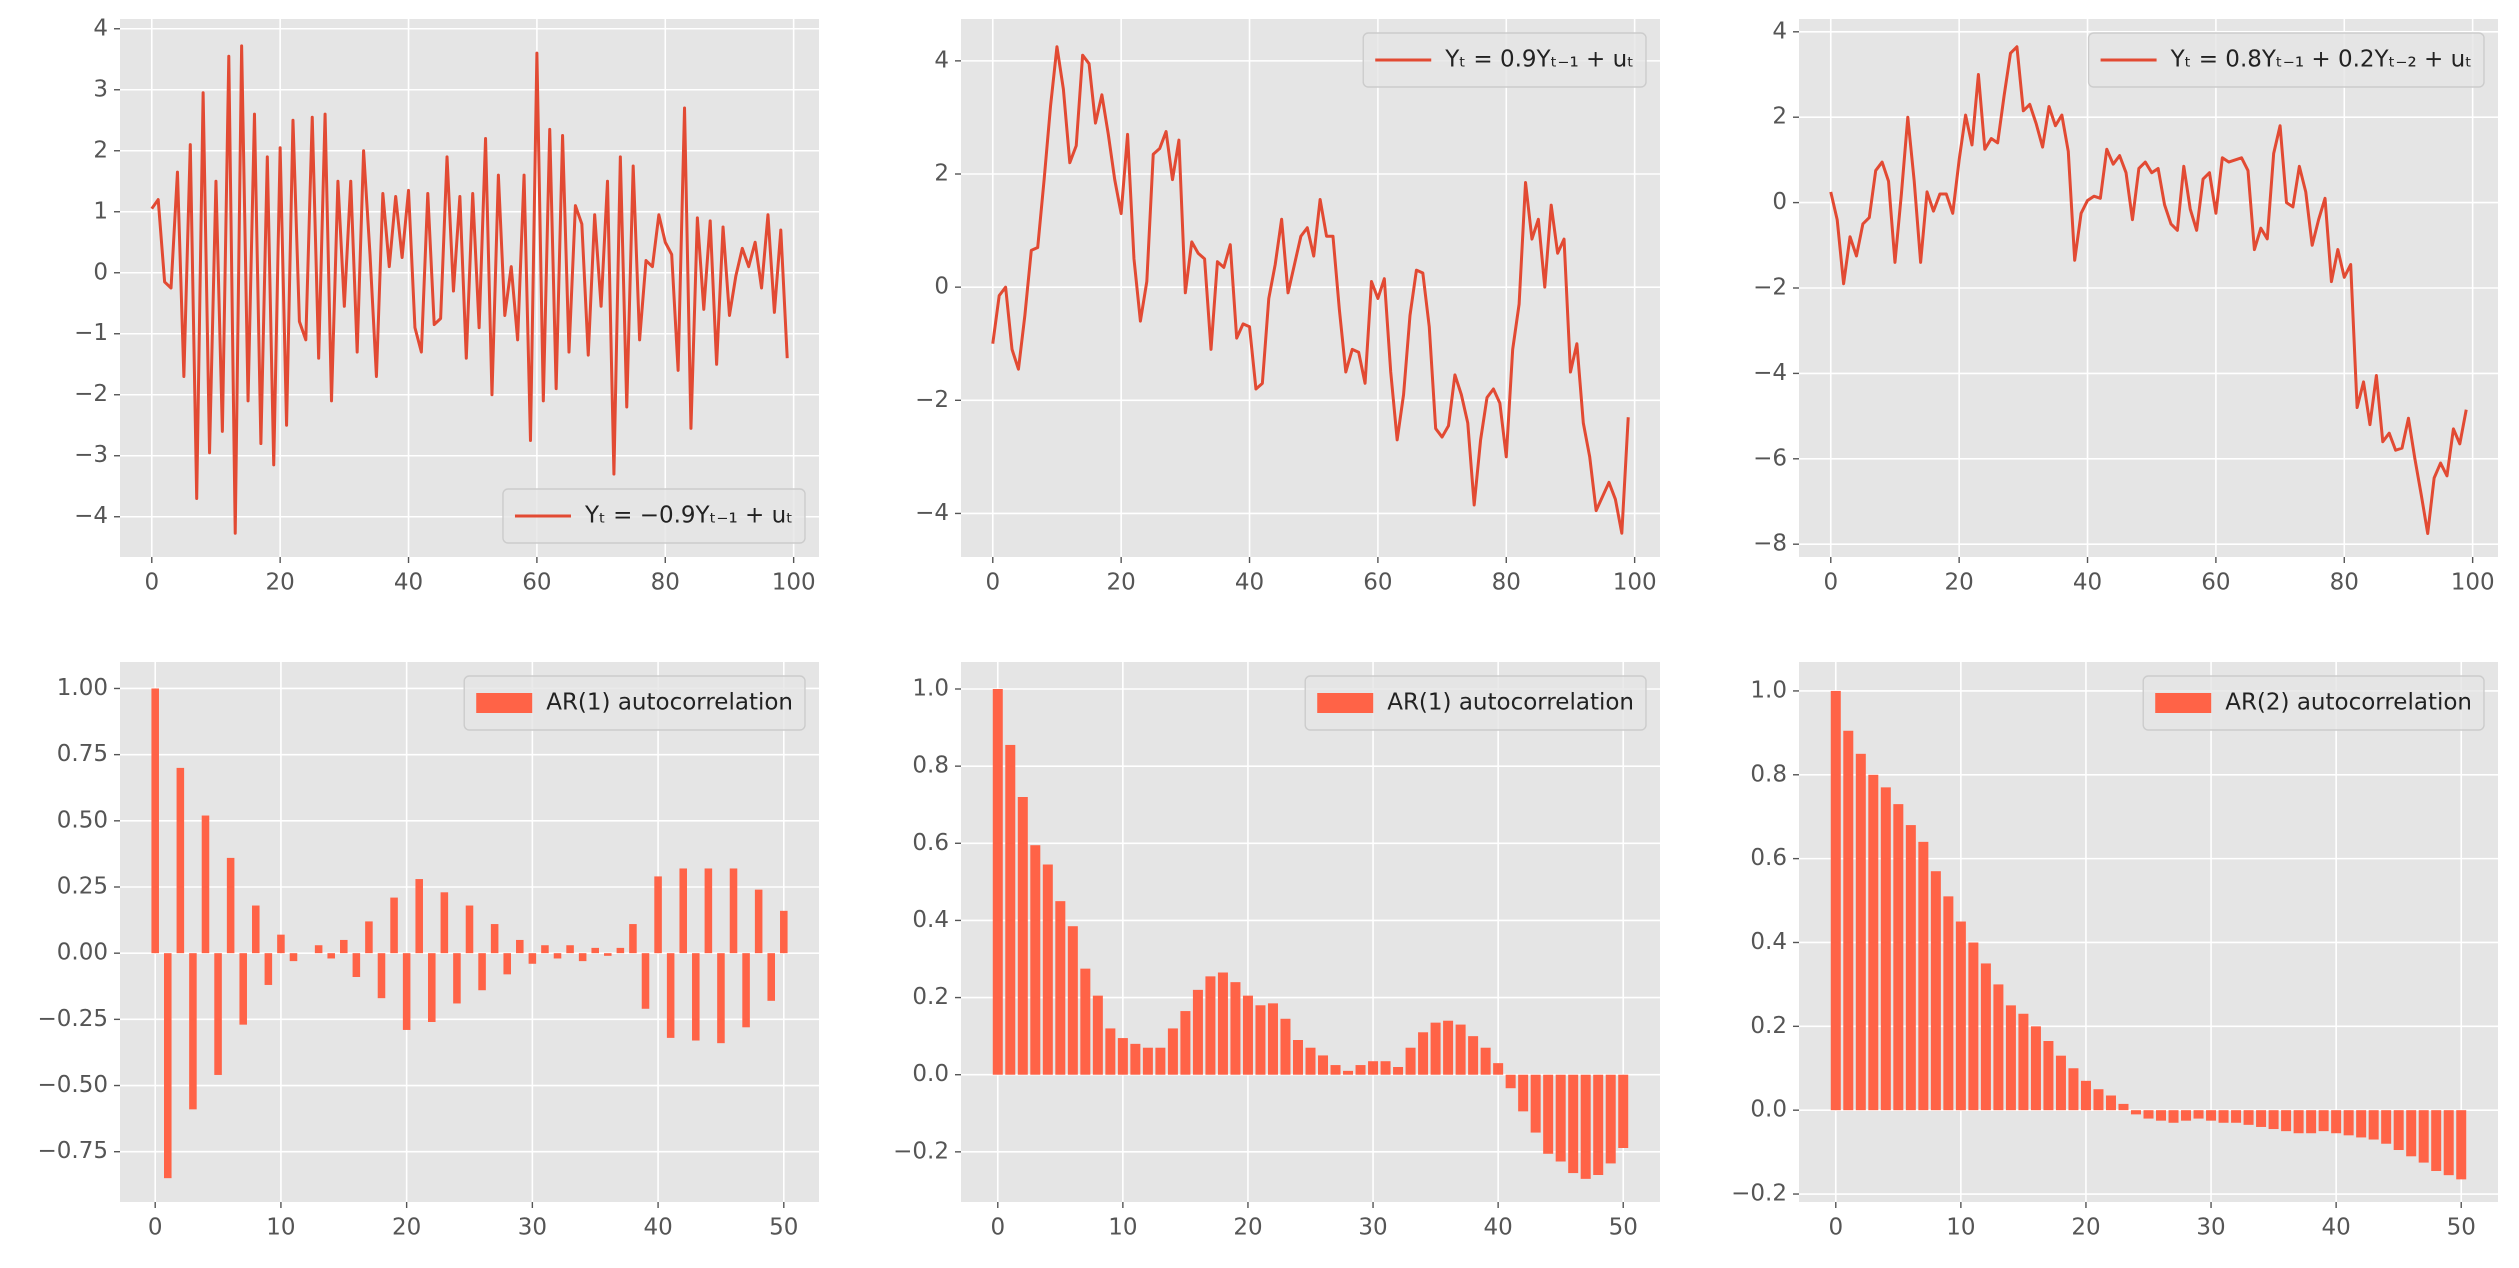 The image size is (2519, 1268). I want to click on x-tick-label: 50, so click(783, 1228).